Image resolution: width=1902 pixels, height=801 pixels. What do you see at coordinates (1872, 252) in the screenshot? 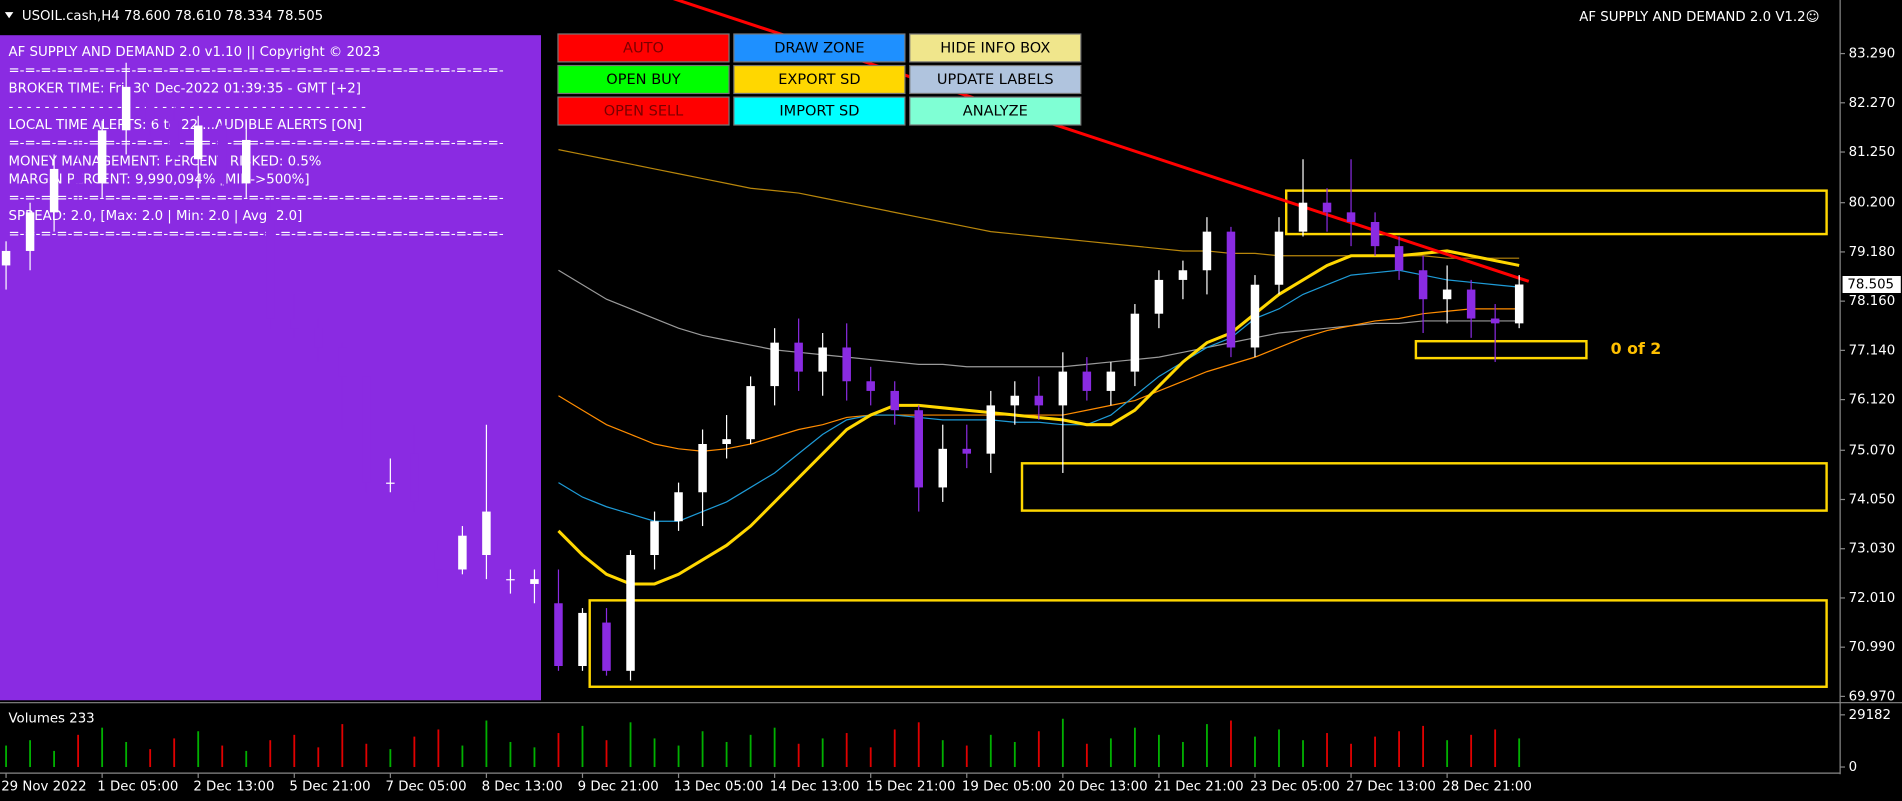
I see `y-tick-label: 79.180` at bounding box center [1872, 252].